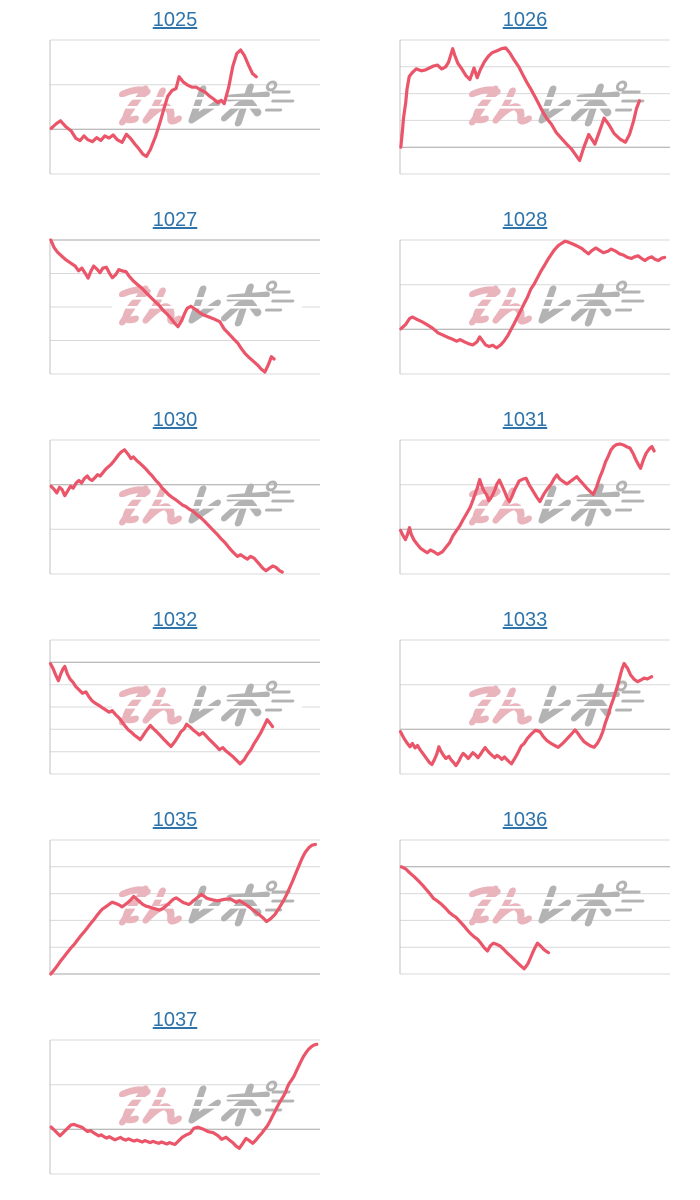 The width and height of the screenshot is (700, 1200). I want to click on chart-cell: 1028, so click(525, 300).